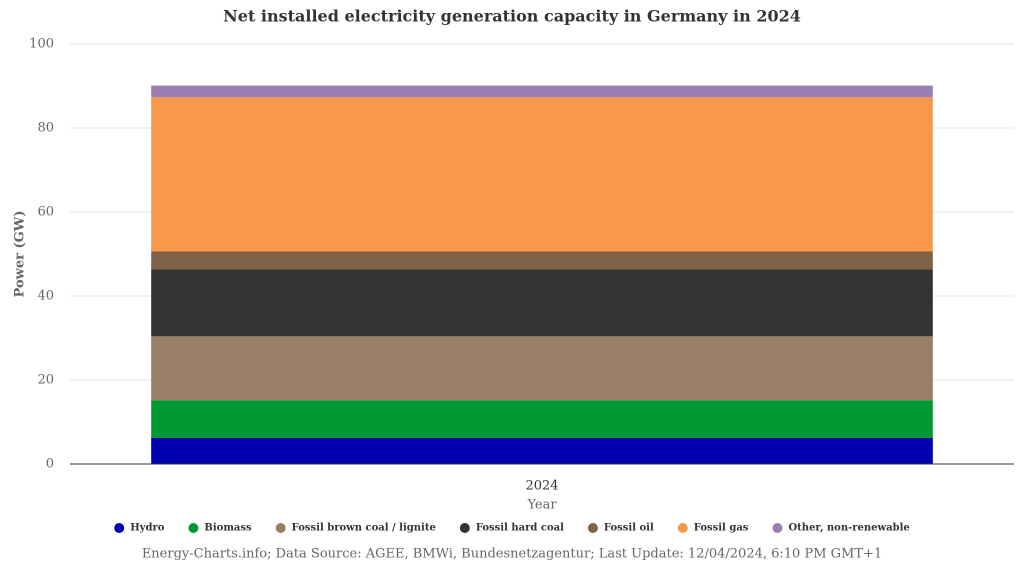 Image resolution: width=1024 pixels, height=576 pixels. Describe the element at coordinates (228, 528) in the screenshot. I see `legend-label: Biomass` at that location.